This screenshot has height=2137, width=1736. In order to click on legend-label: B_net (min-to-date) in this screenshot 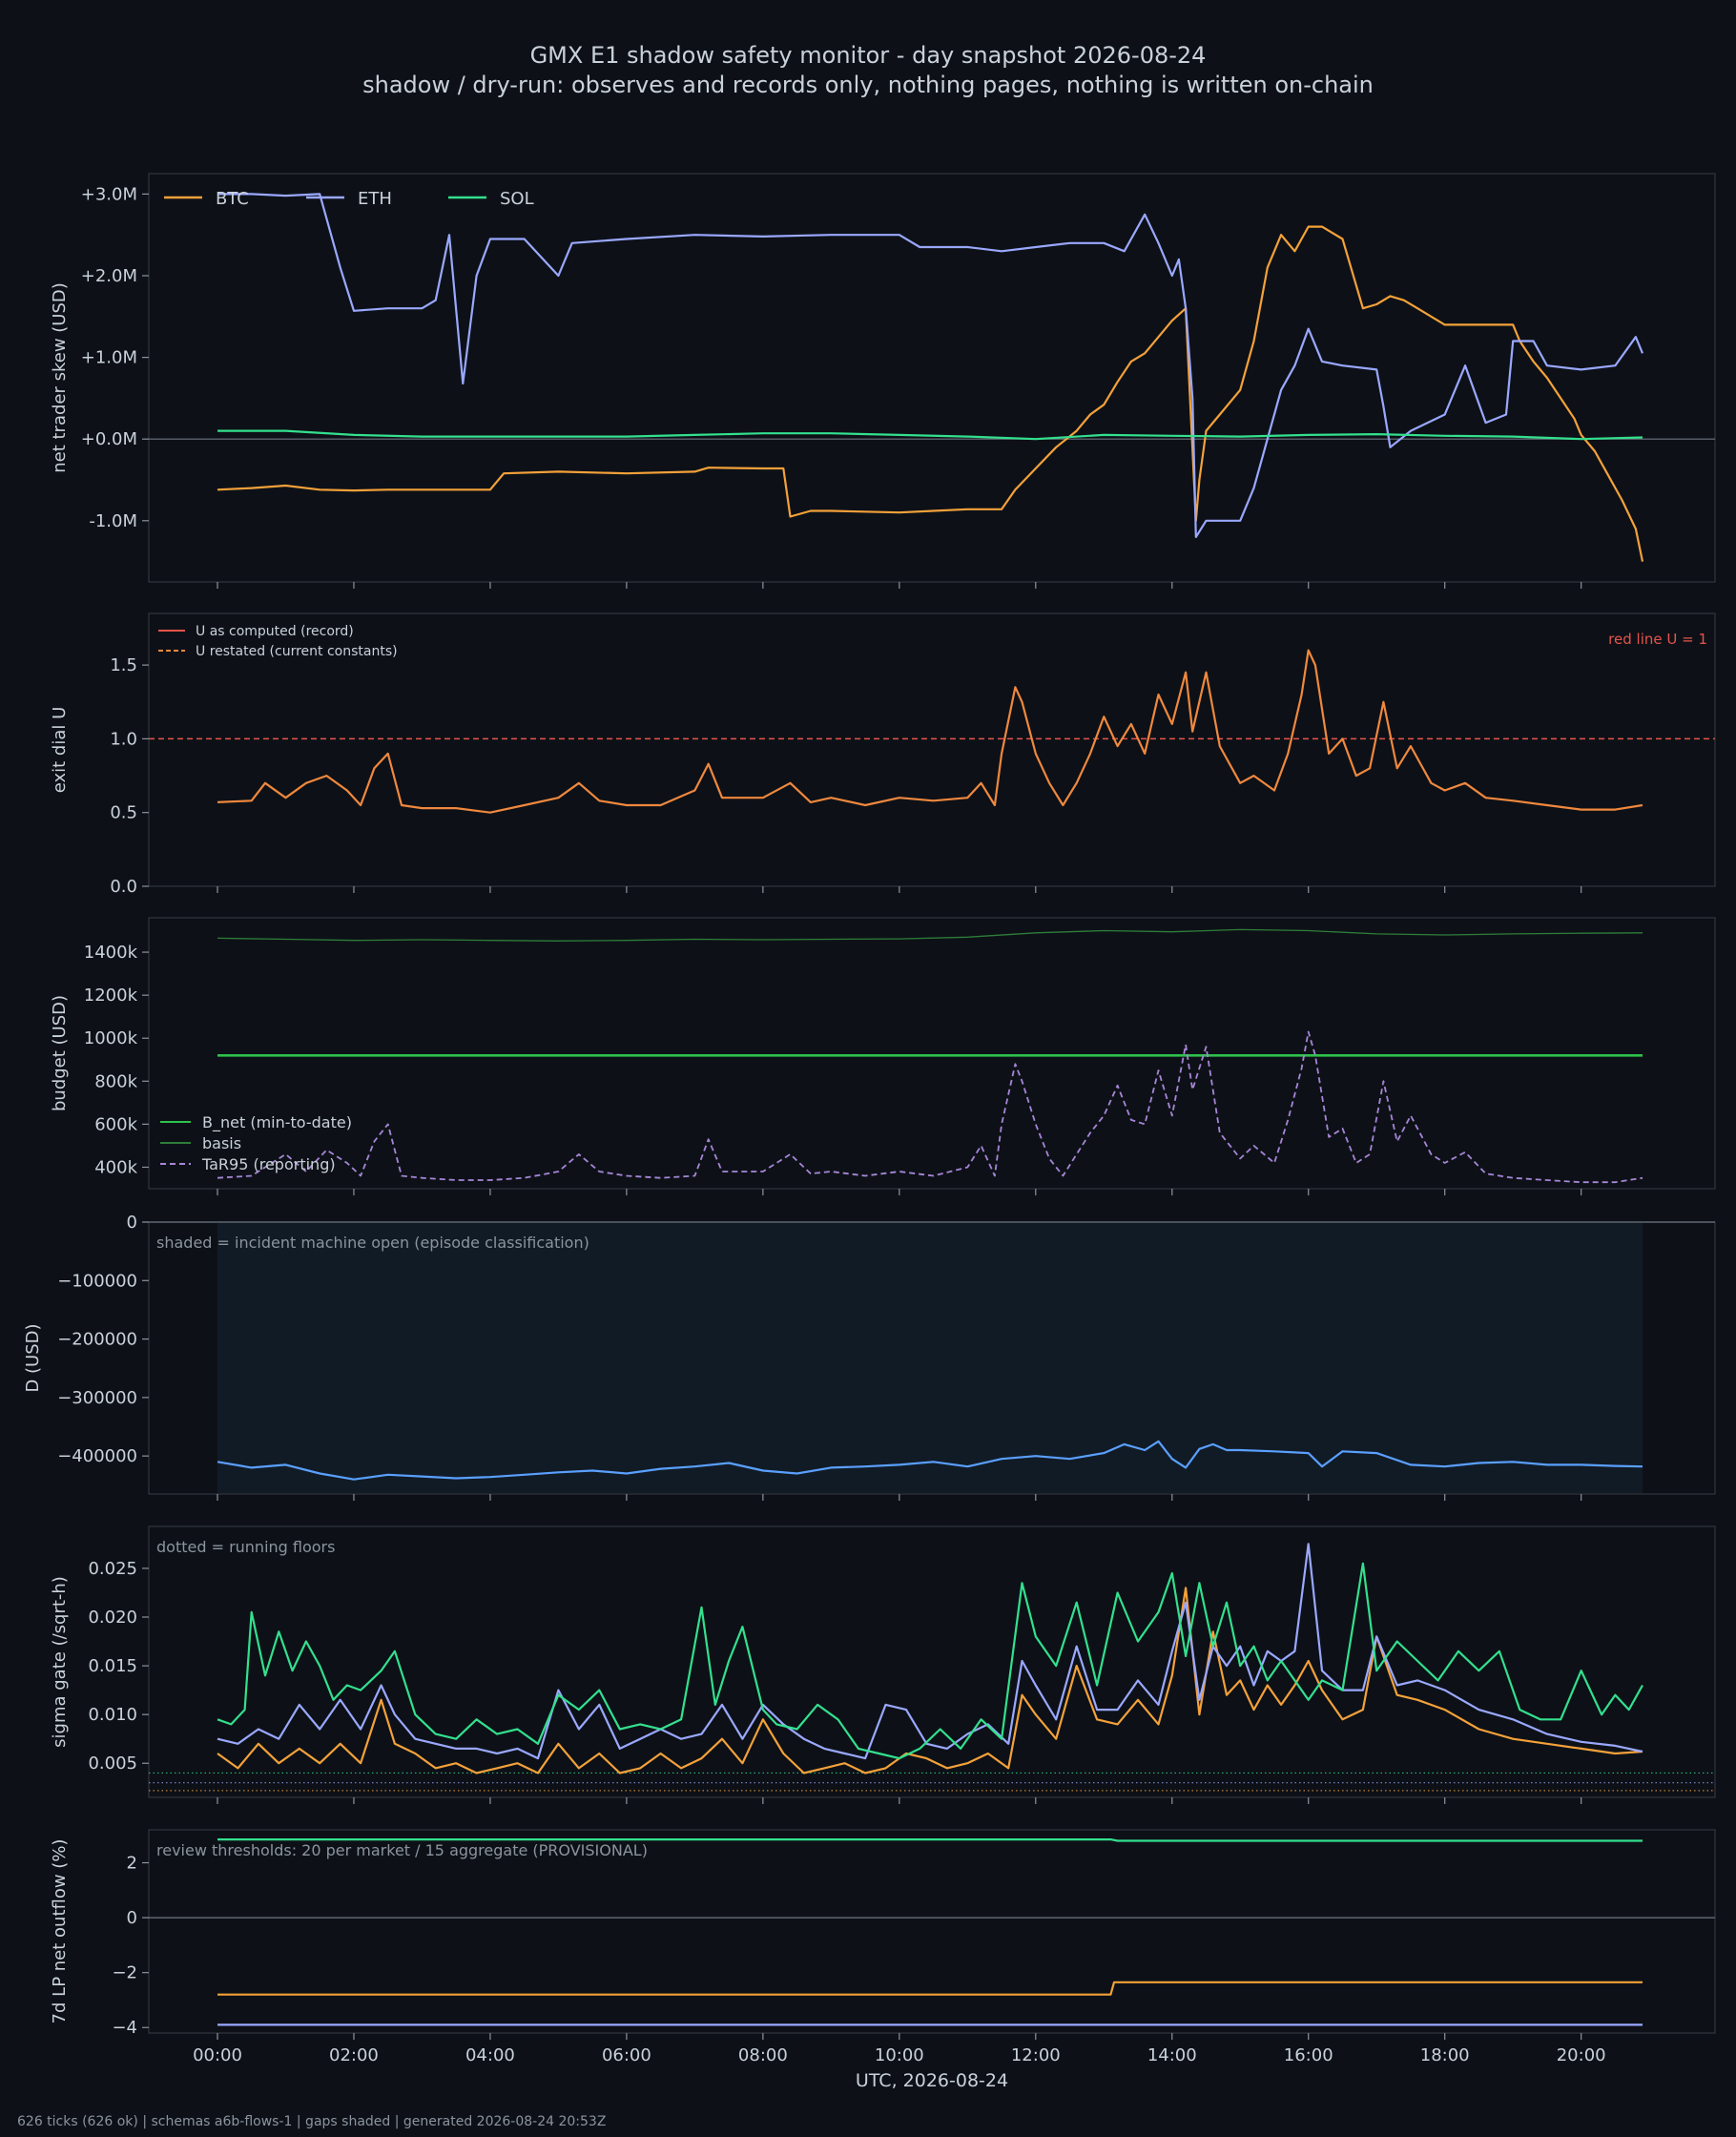, I will do `click(277, 1122)`.